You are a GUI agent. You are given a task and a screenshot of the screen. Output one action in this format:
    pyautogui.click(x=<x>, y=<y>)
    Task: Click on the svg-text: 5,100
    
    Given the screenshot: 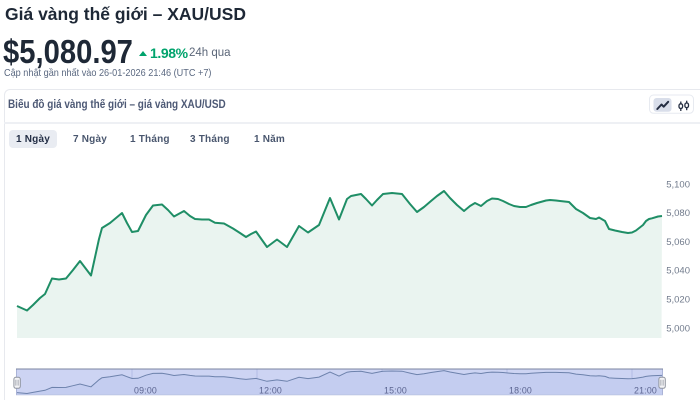 What is the action you would take?
    pyautogui.click(x=678, y=184)
    